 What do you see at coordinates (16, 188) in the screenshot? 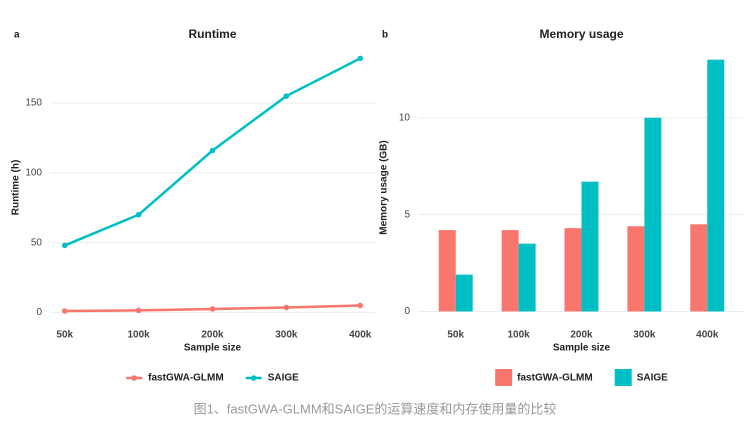
I see `y-axis-label: Runtime (h)` at bounding box center [16, 188].